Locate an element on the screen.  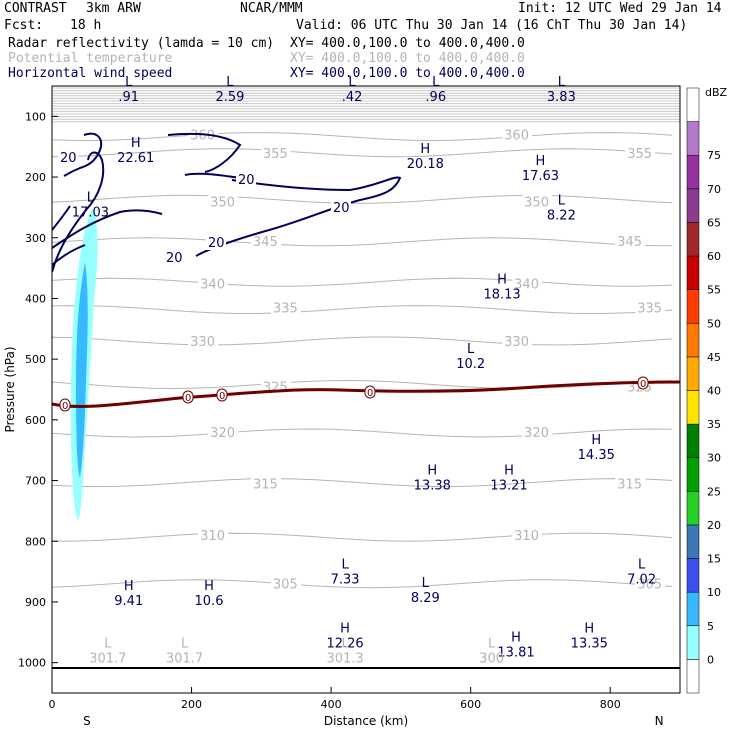
y-tick-label: 700 is located at coordinates (35, 481).